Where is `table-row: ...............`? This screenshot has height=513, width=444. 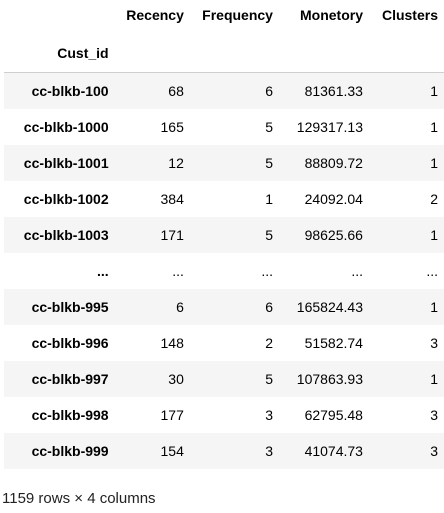 table-row: ............... is located at coordinates (224, 271).